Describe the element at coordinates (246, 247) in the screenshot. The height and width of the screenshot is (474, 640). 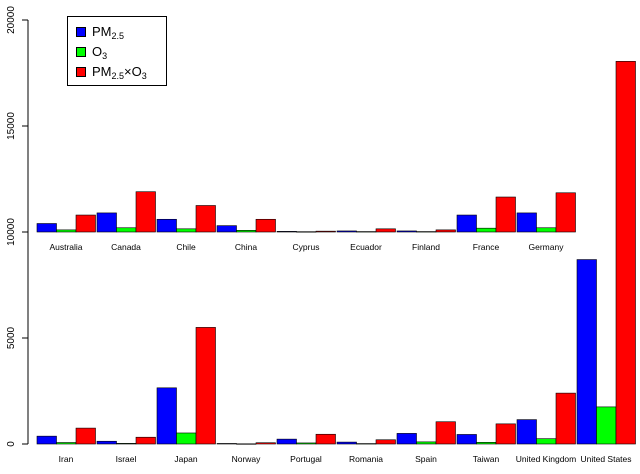
I see `category-label-china: China` at that location.